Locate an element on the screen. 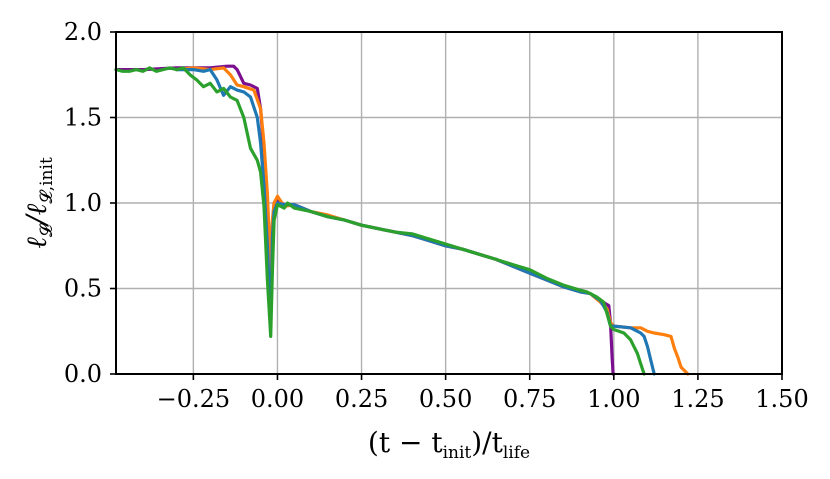 This screenshot has height=479, width=830. x-axis-label-base: (t − t is located at coordinates (405, 442).